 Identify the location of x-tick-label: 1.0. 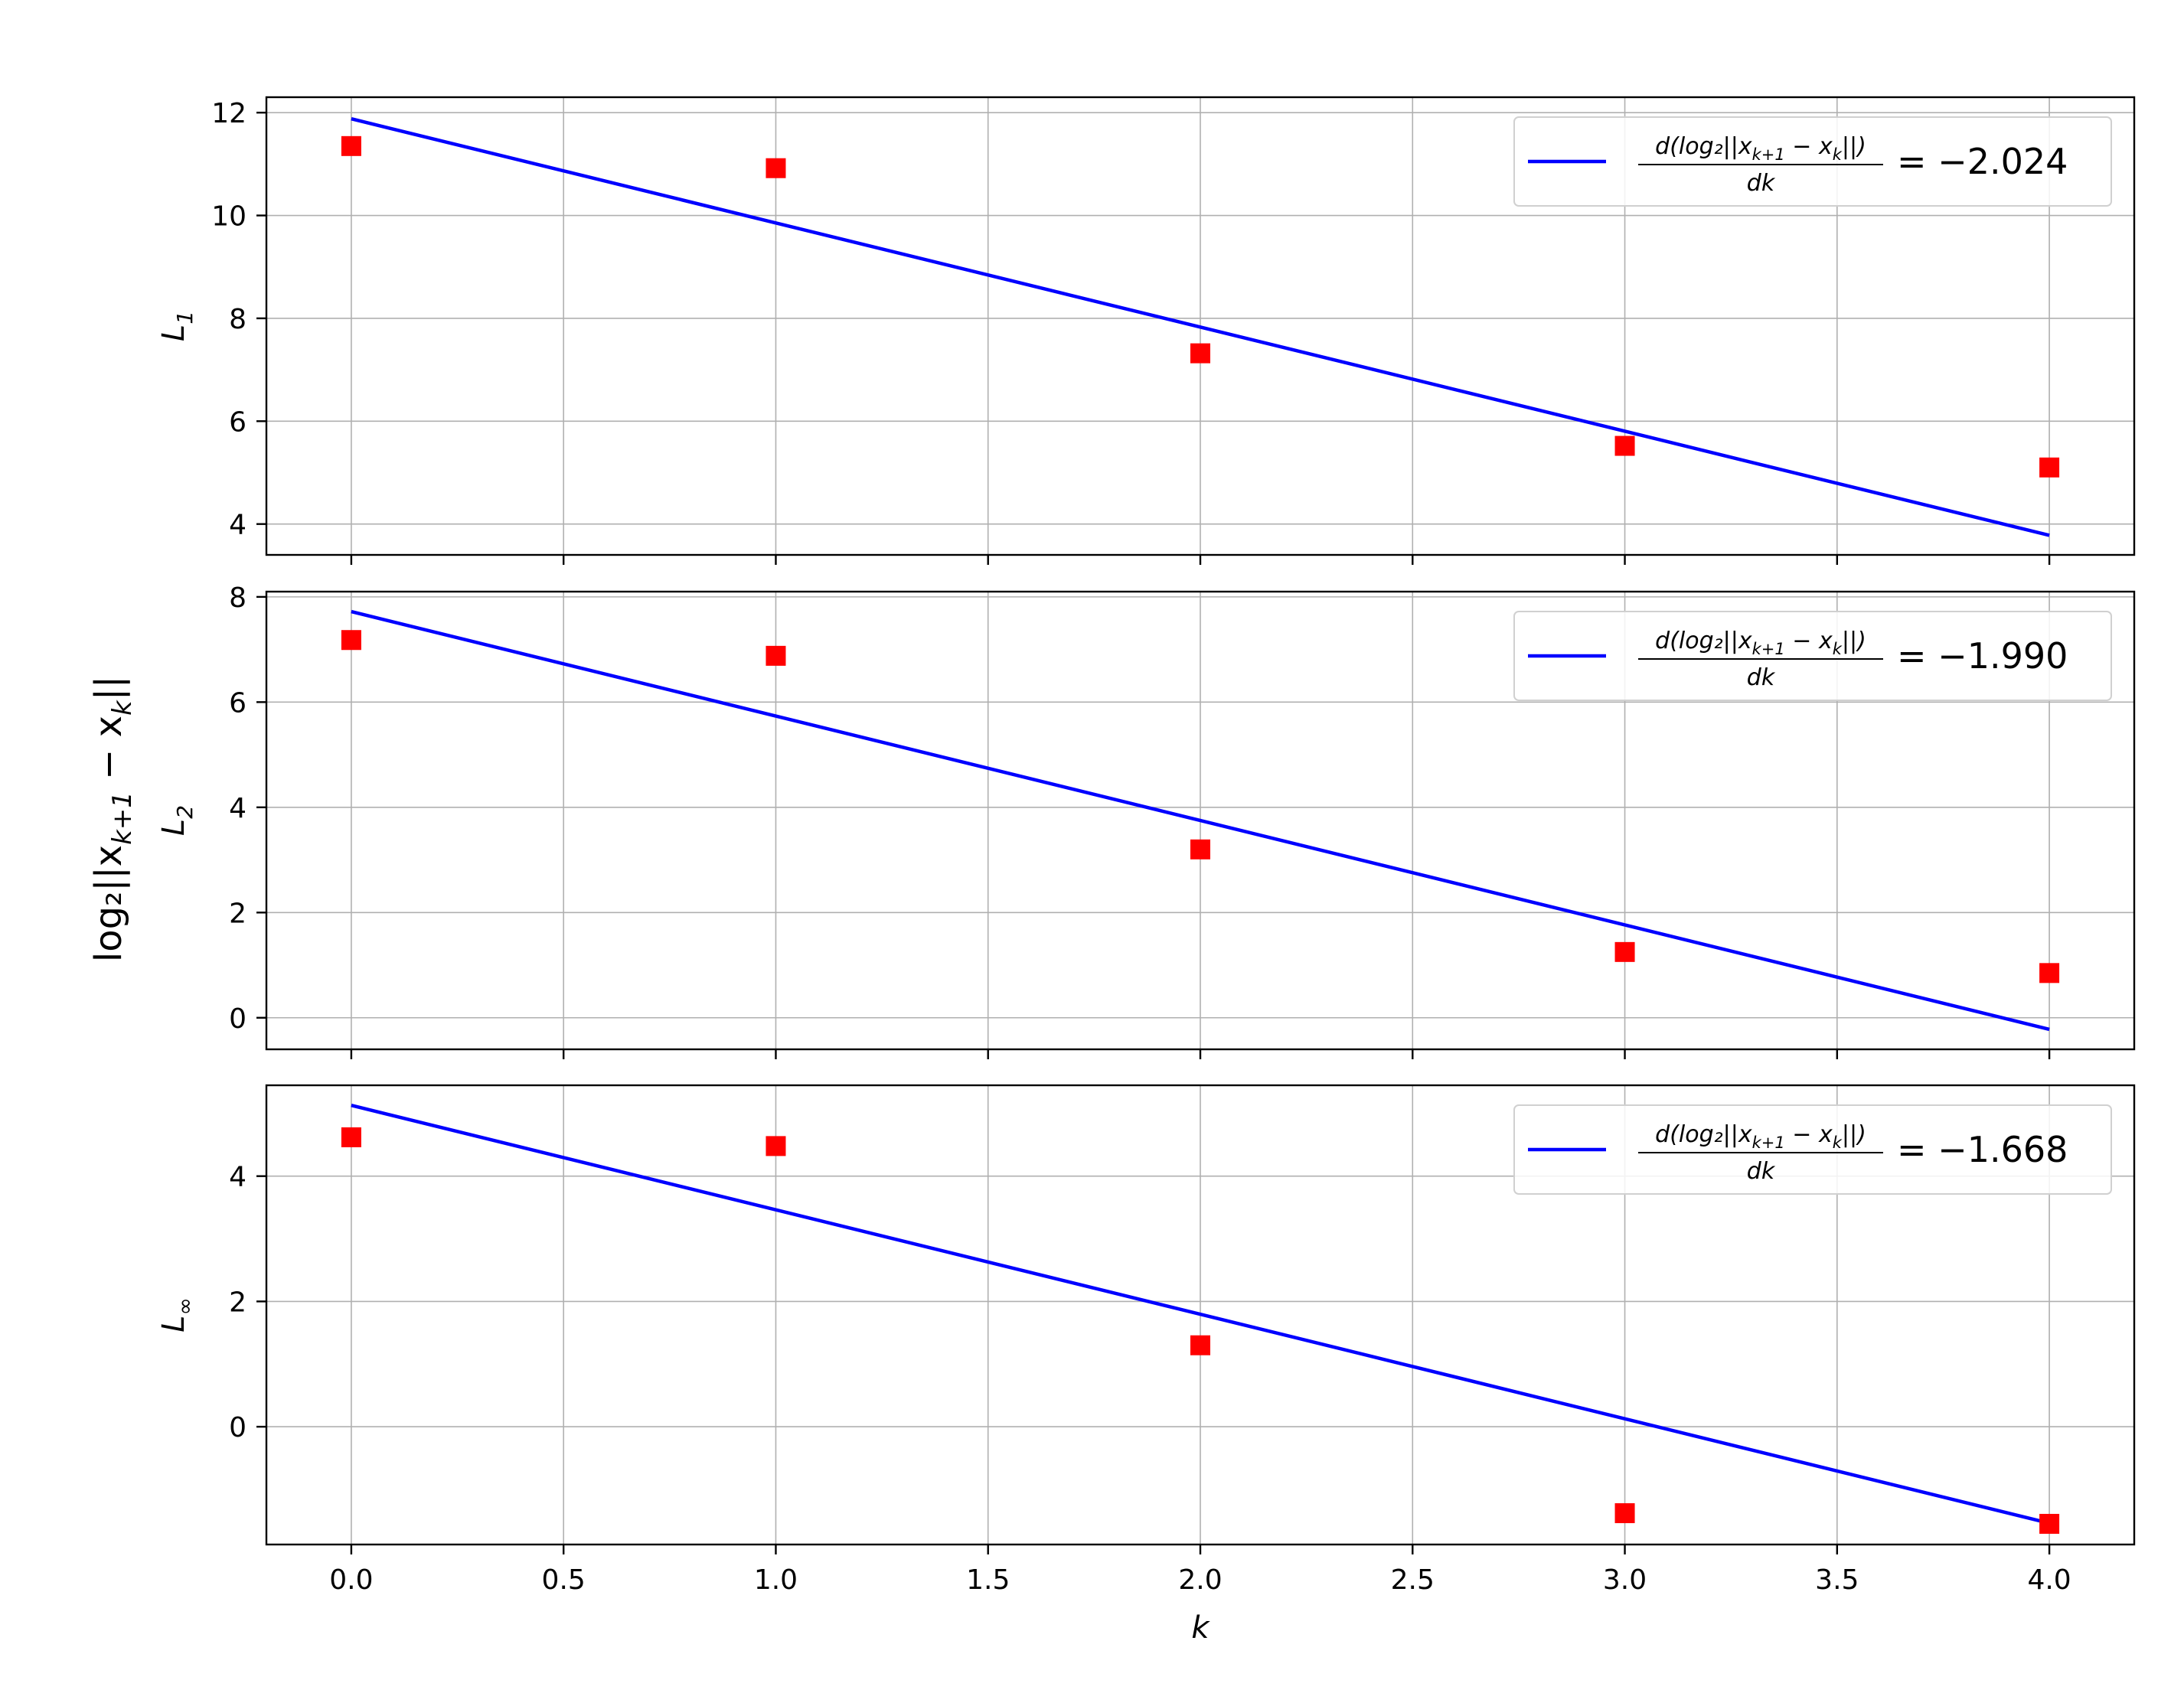
(776, 1580).